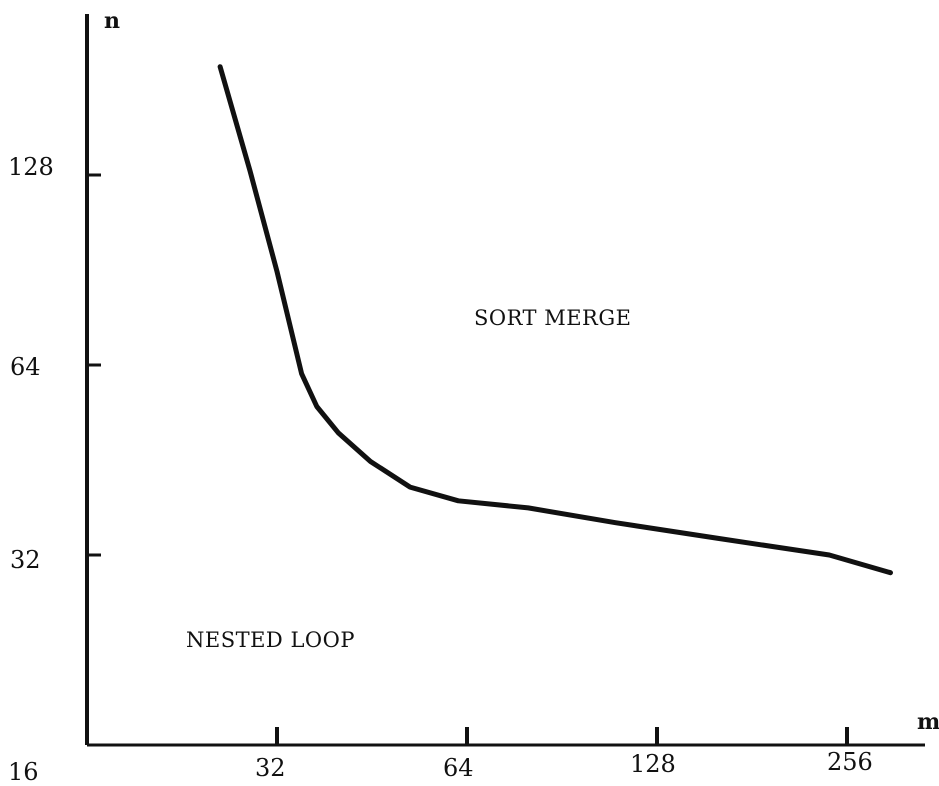  What do you see at coordinates (270, 640) in the screenshot?
I see `region-label-nested-loop: NESTED LOOP` at bounding box center [270, 640].